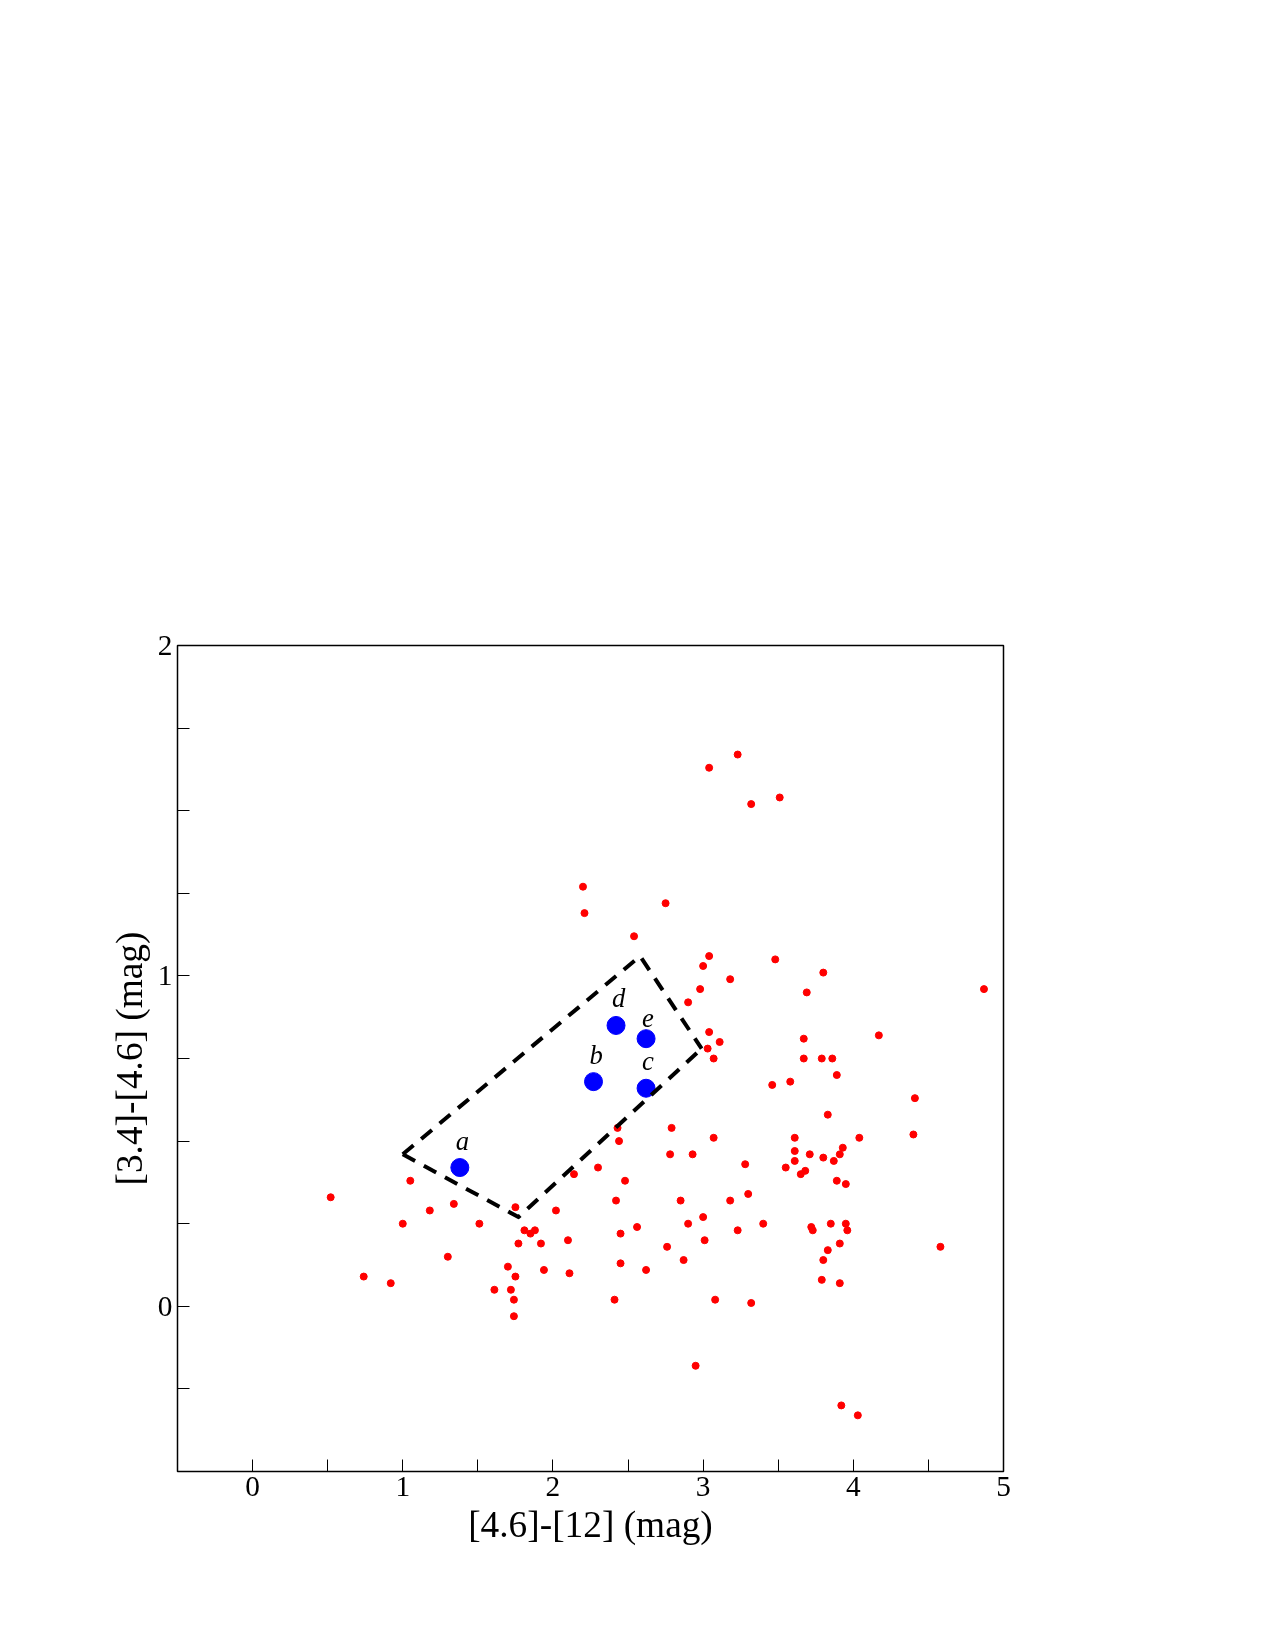 This screenshot has width=1275, height=1650. What do you see at coordinates (703, 1485) in the screenshot?
I see `x-tick-label: 3` at bounding box center [703, 1485].